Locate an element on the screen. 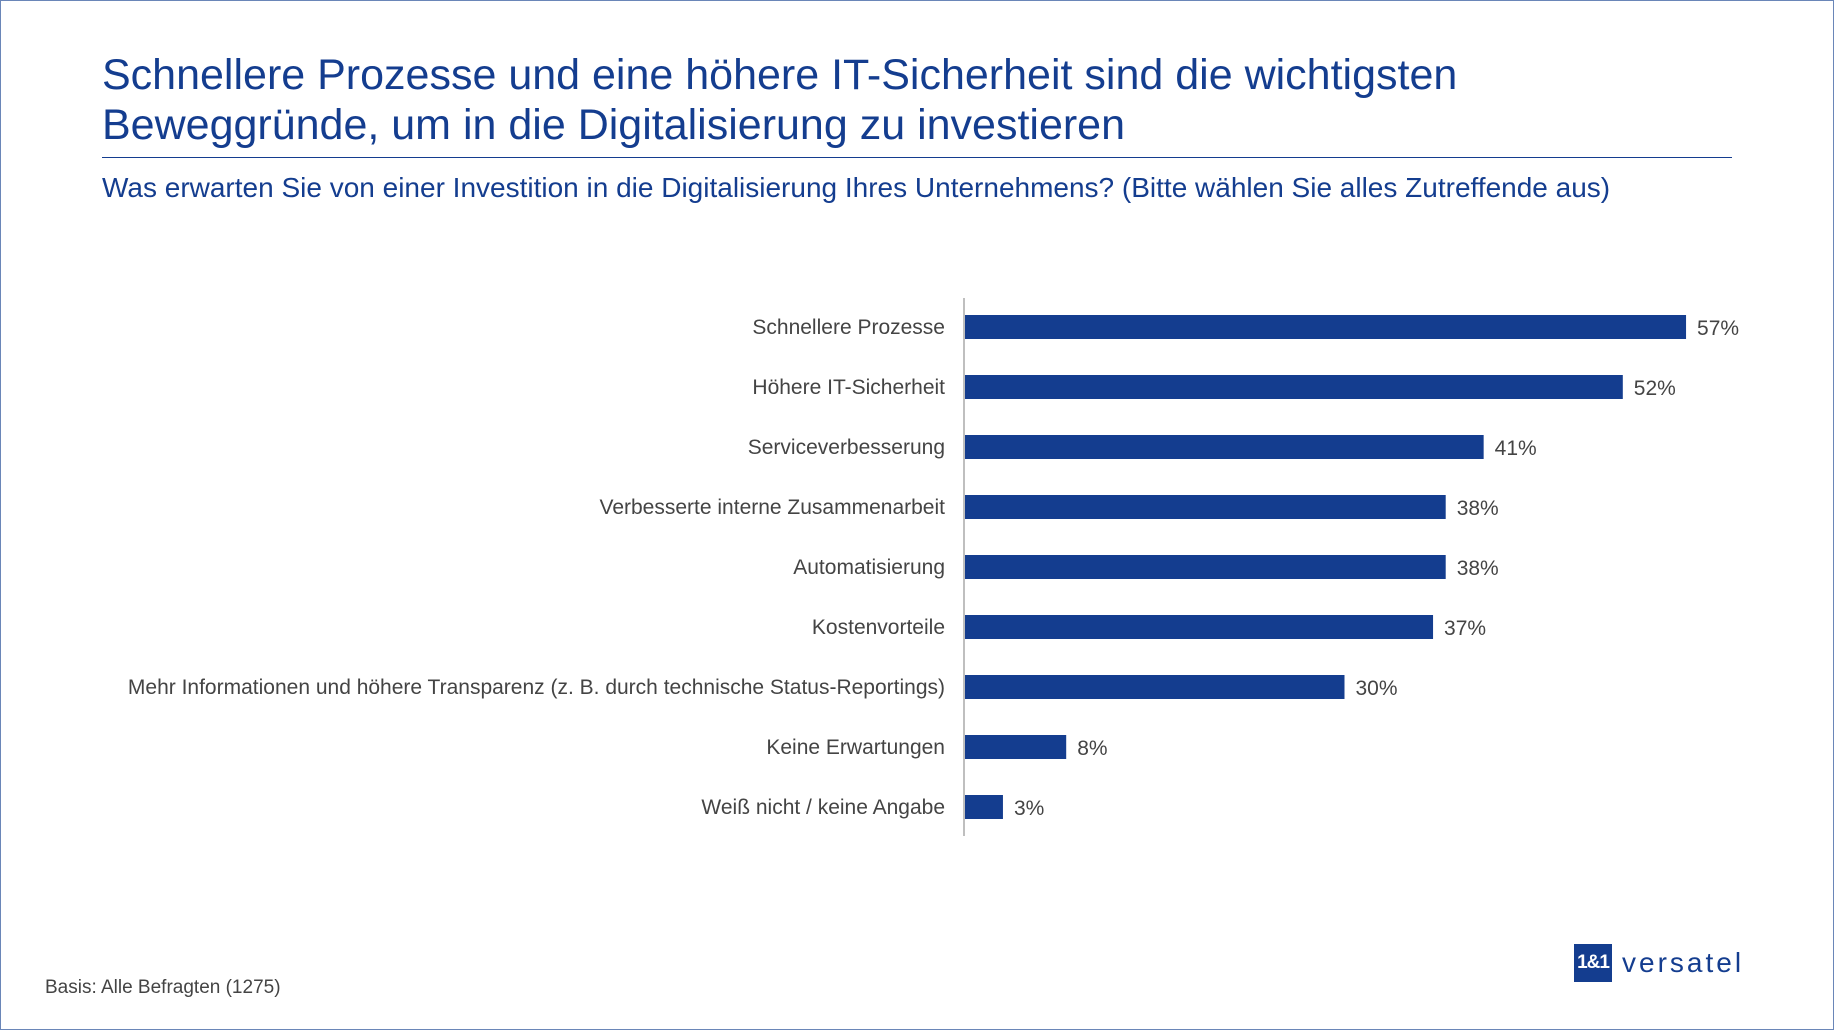  value-label: 52% is located at coordinates (1655, 388).